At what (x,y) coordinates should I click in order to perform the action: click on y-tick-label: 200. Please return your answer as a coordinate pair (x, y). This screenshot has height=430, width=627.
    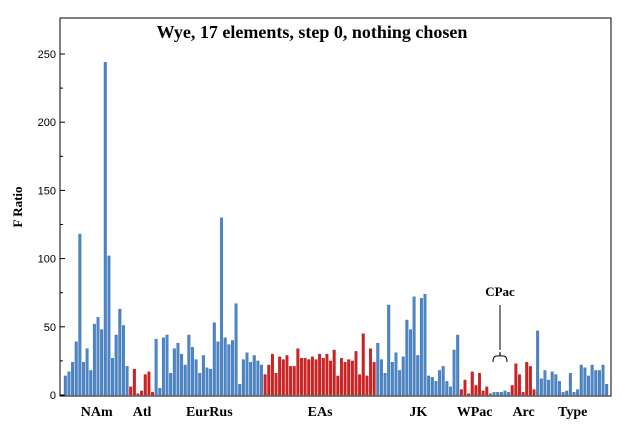
    Looking at the image, I should click on (47, 123).